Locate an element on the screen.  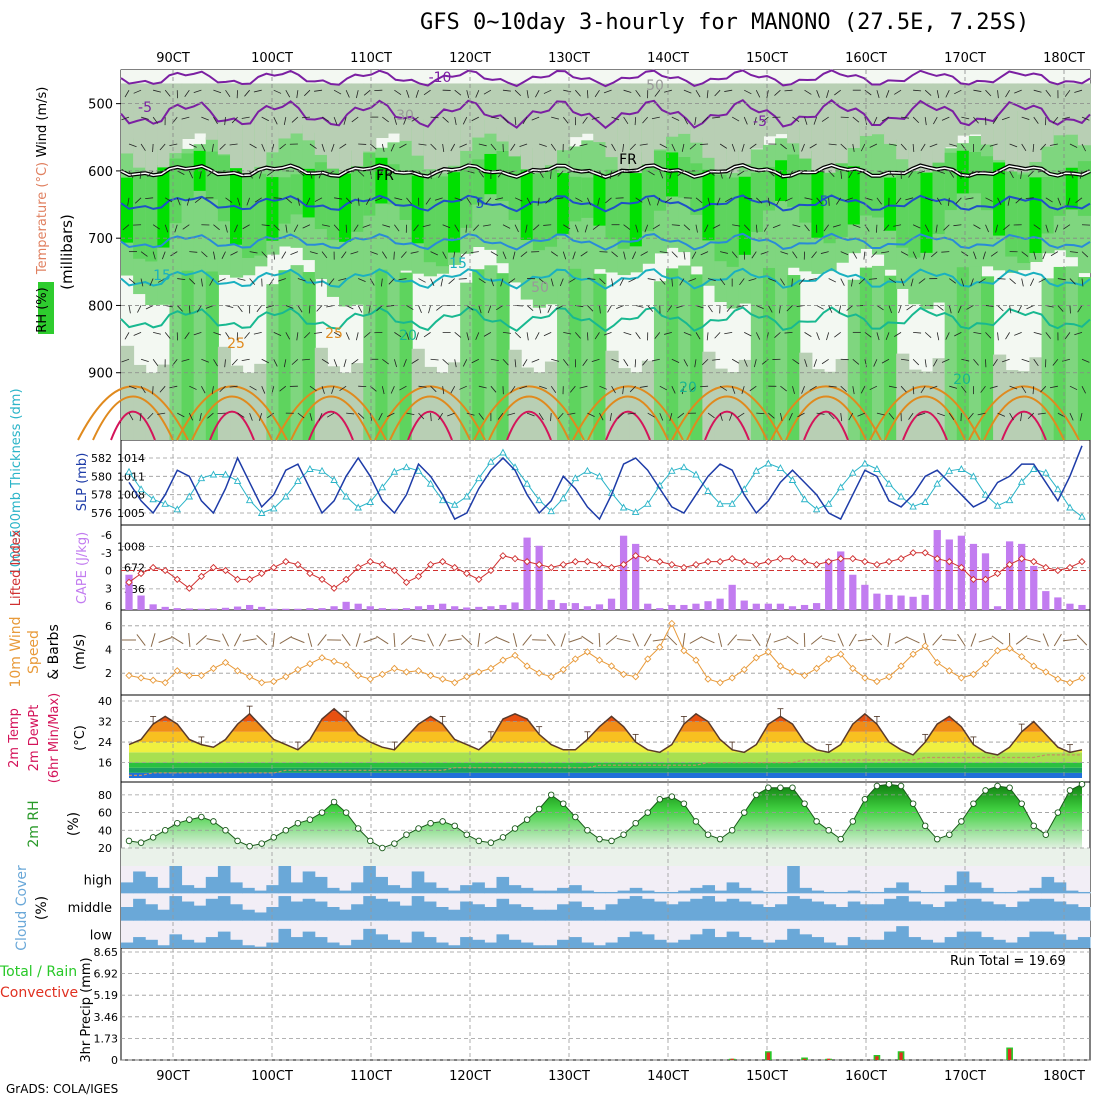
temp-line is located at coordinates (605, 731).